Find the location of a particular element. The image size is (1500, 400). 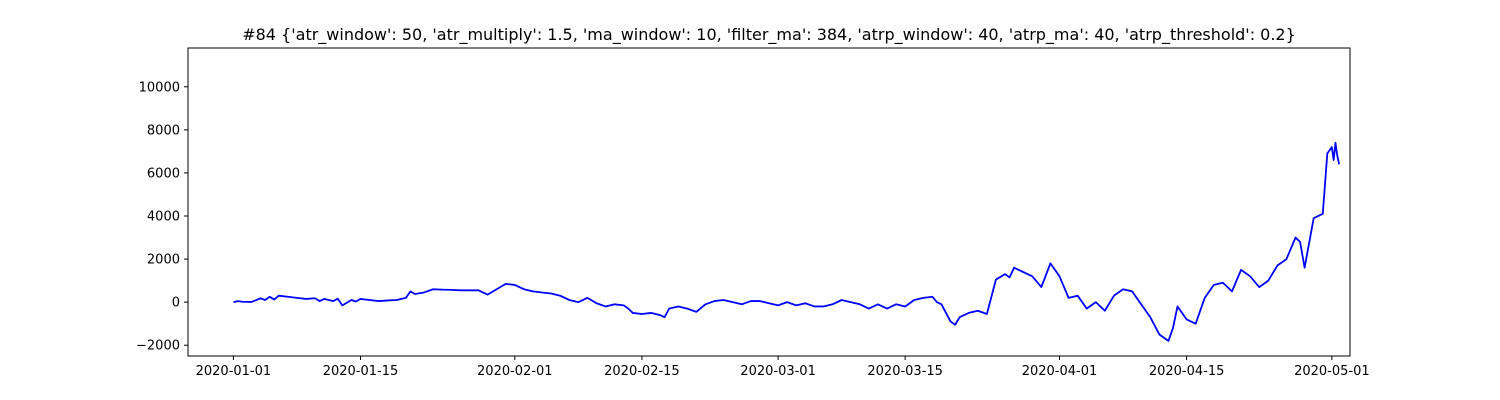

x-tick-label: 2020-03-01 is located at coordinates (778, 371).